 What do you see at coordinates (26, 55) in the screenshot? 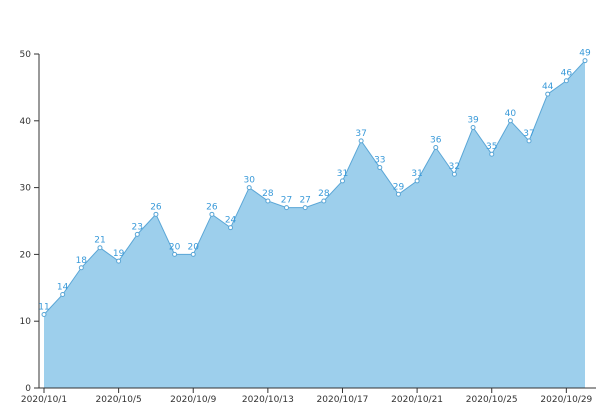
I see `y-tick-label: 50` at bounding box center [26, 55].